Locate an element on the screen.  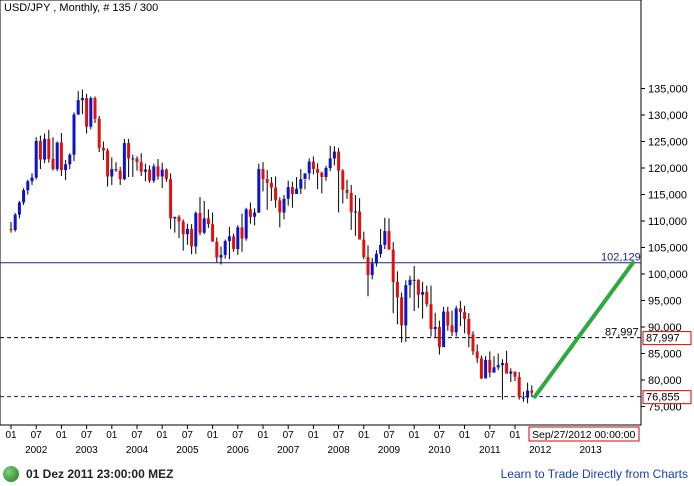
projection-line is located at coordinates (583, 329).